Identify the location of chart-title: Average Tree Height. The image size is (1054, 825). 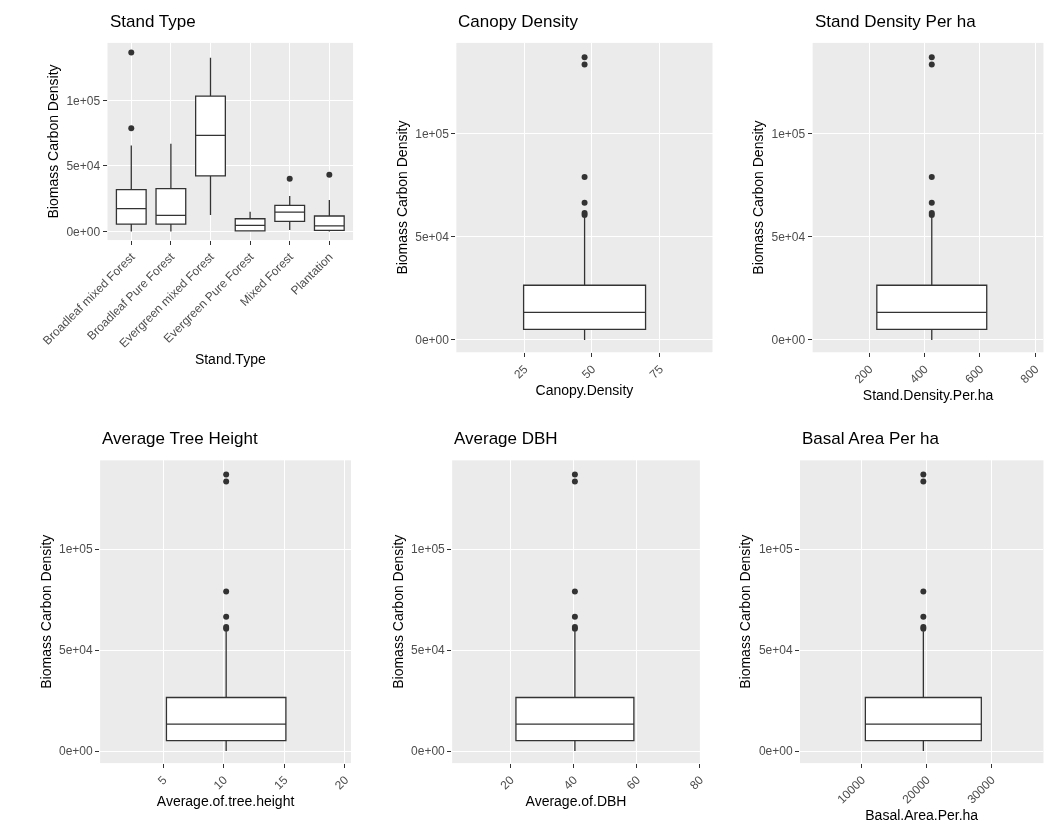
(180, 438).